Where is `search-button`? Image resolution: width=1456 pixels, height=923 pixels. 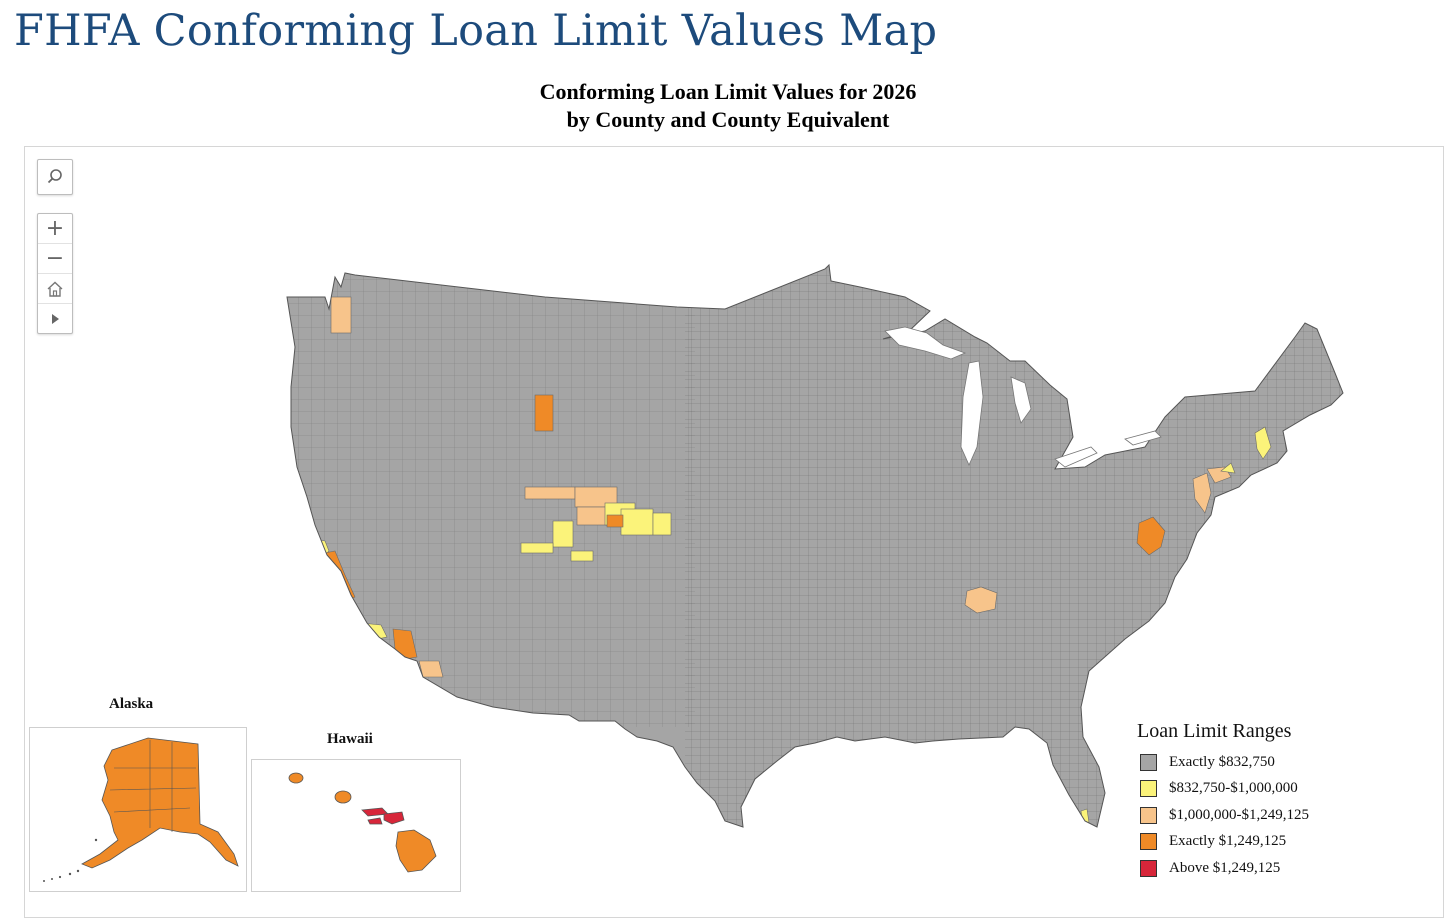
search-button is located at coordinates (55, 177).